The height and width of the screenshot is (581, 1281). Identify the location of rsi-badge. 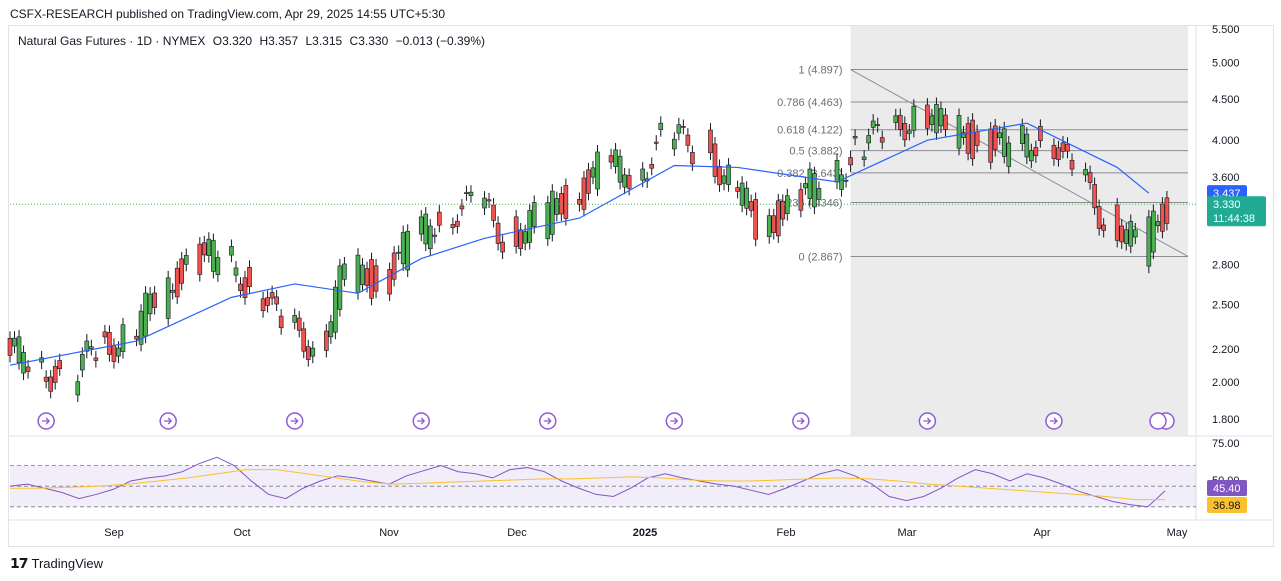
(1227, 488).